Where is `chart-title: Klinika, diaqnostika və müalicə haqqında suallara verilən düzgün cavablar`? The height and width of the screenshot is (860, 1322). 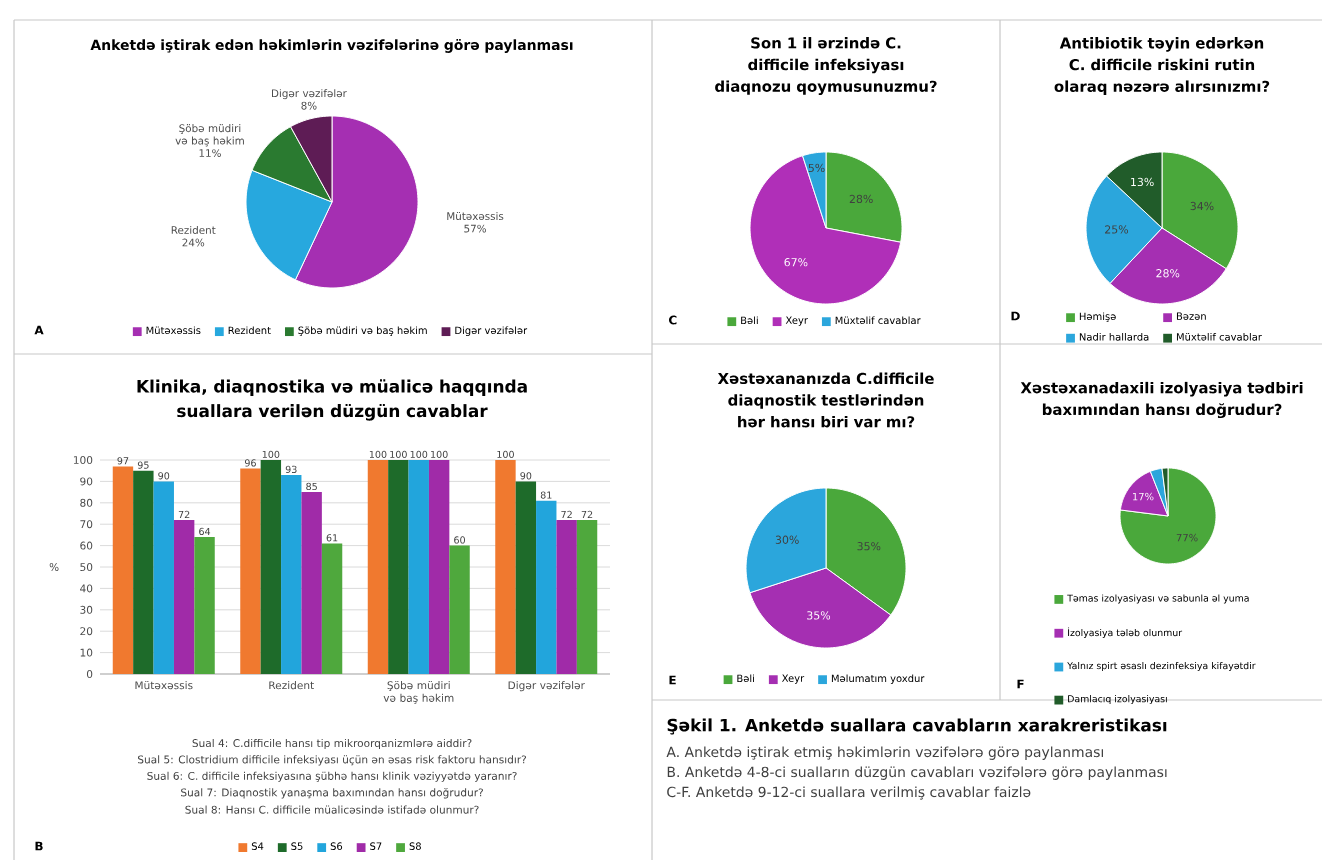 chart-title: Klinika, diaqnostika və müalicə haqqında suallara verilən düzgün cavablar is located at coordinates (332, 400).